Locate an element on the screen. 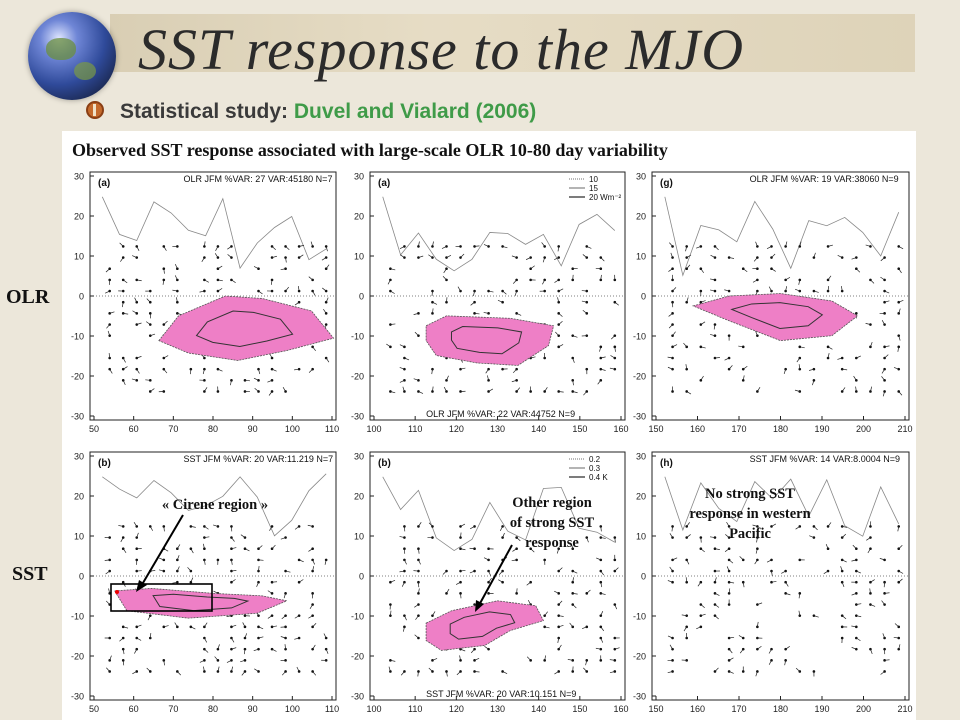  y-tick-label: -30 is located at coordinates (357, 697).